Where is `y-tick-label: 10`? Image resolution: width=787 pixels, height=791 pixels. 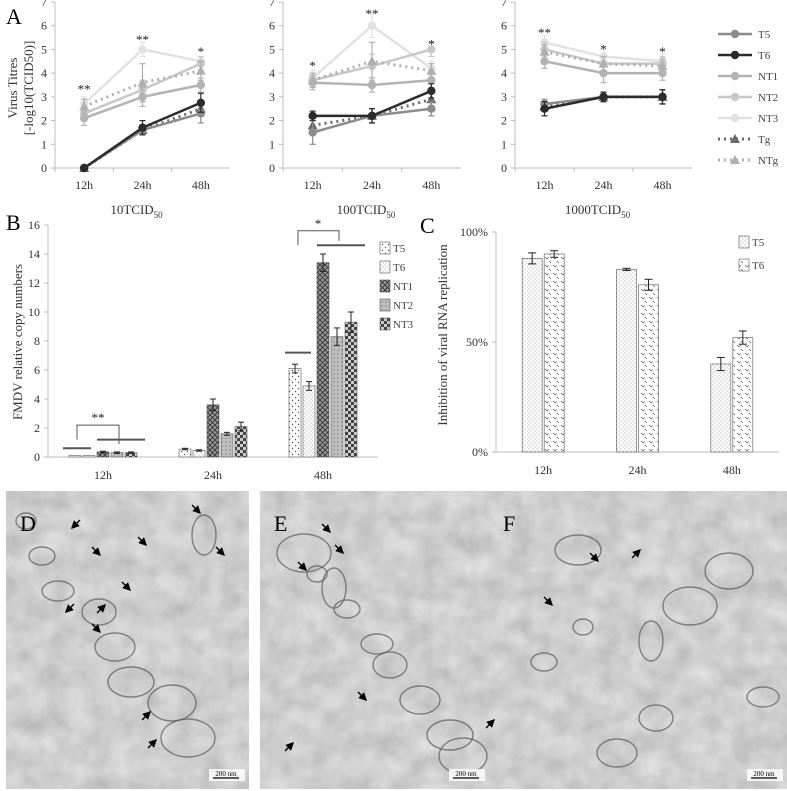
y-tick-label: 10 is located at coordinates (34, 312).